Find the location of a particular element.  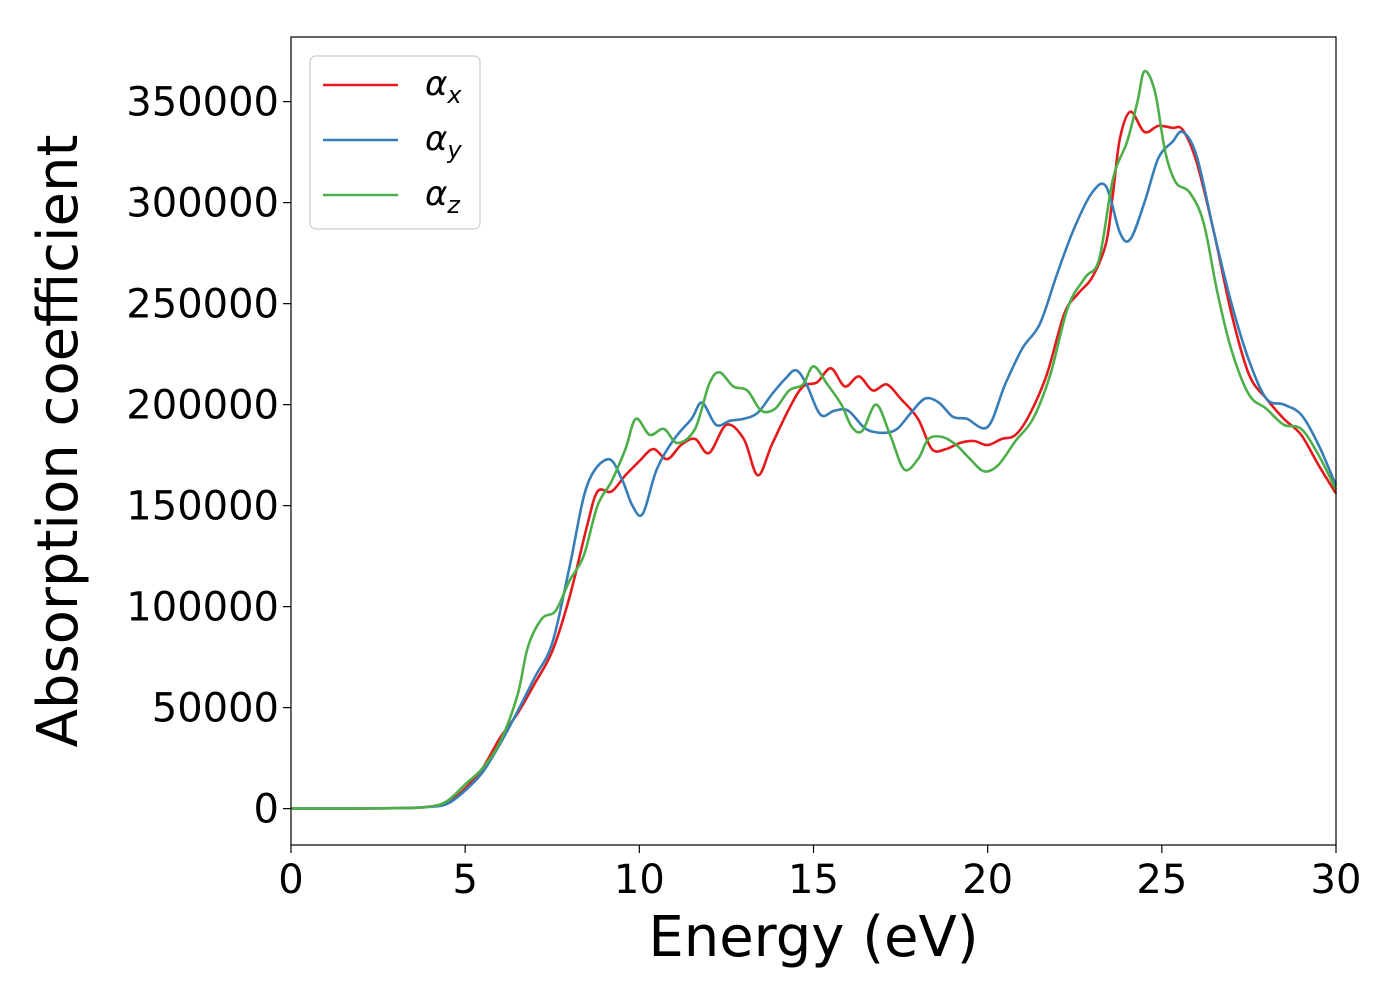

x-tick-label: 25 is located at coordinates (1161, 880).